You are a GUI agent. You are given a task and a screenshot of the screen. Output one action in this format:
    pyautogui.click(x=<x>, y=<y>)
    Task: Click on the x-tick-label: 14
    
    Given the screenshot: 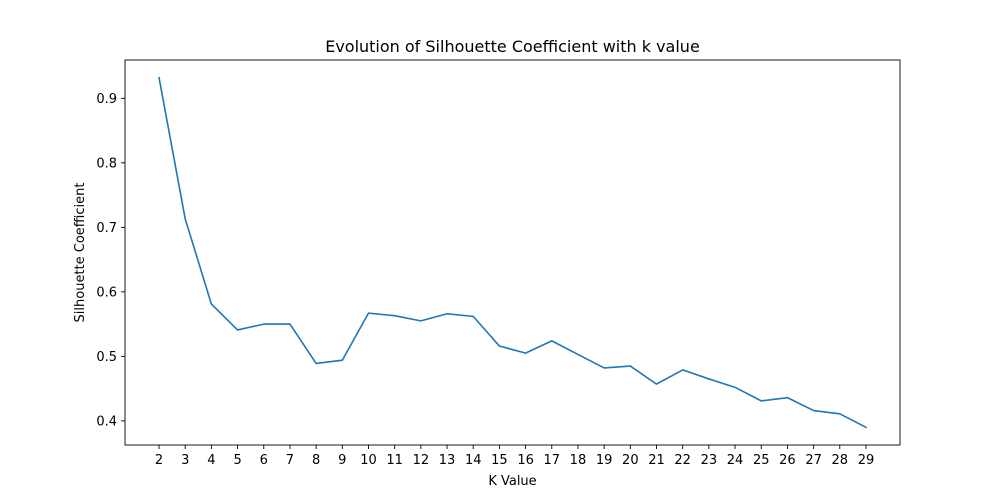 What is the action you would take?
    pyautogui.click(x=473, y=460)
    